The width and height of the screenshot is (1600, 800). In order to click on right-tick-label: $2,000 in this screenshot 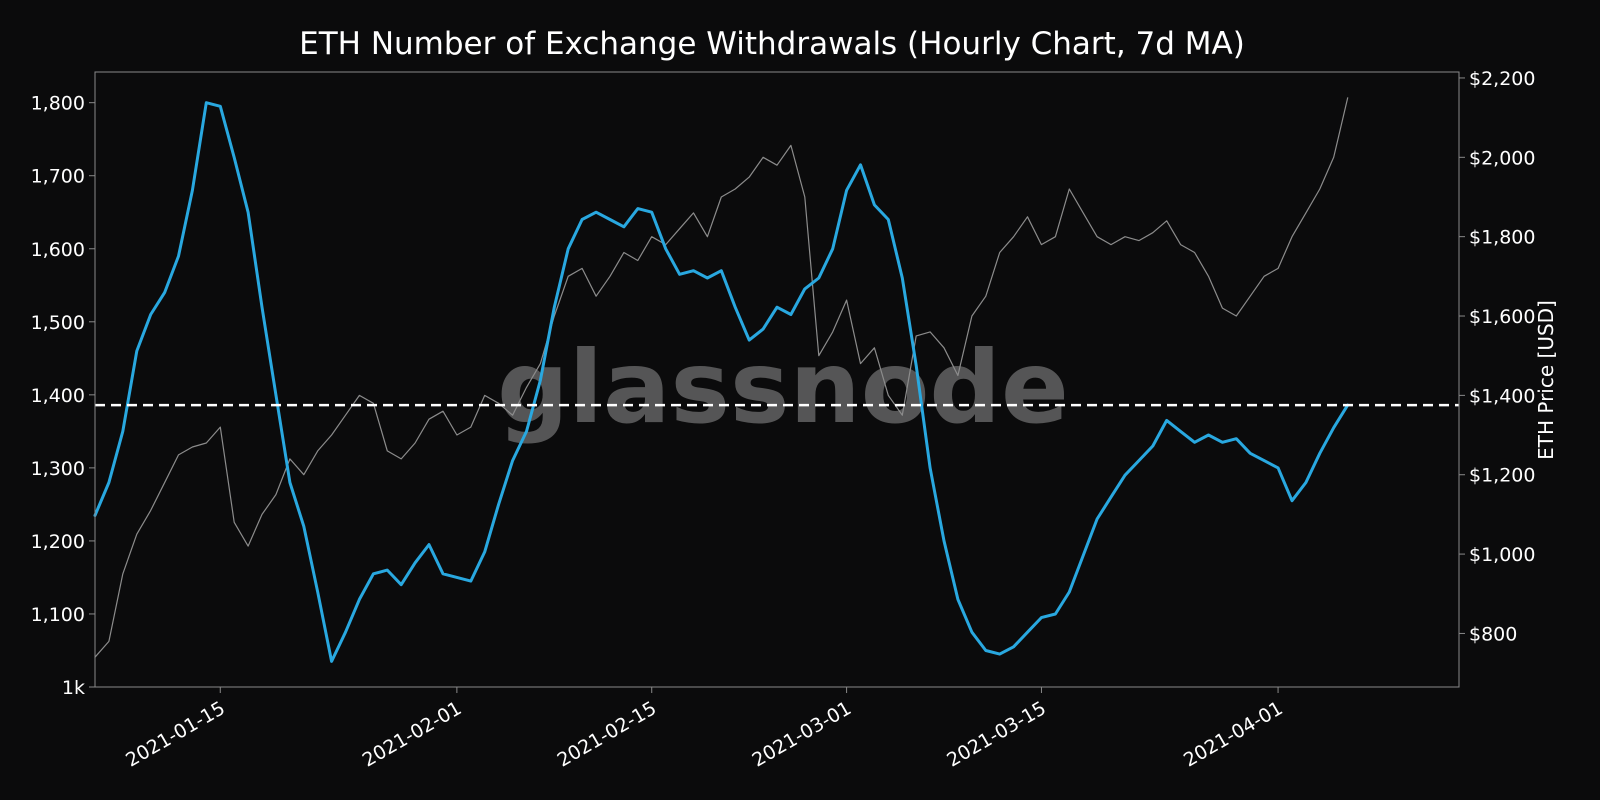, I will do `click(1502, 158)`.